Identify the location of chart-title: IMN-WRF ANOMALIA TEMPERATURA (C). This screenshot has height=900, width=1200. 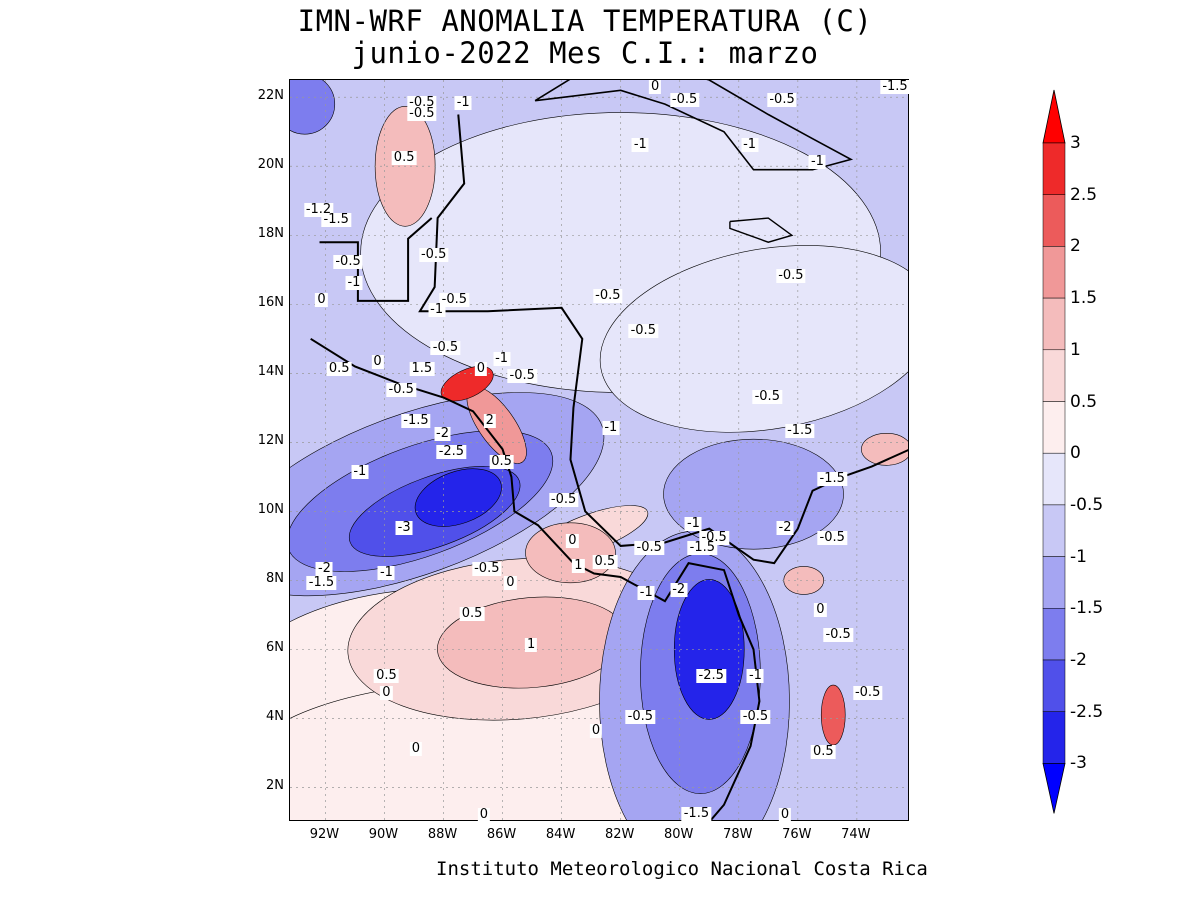
(585, 21).